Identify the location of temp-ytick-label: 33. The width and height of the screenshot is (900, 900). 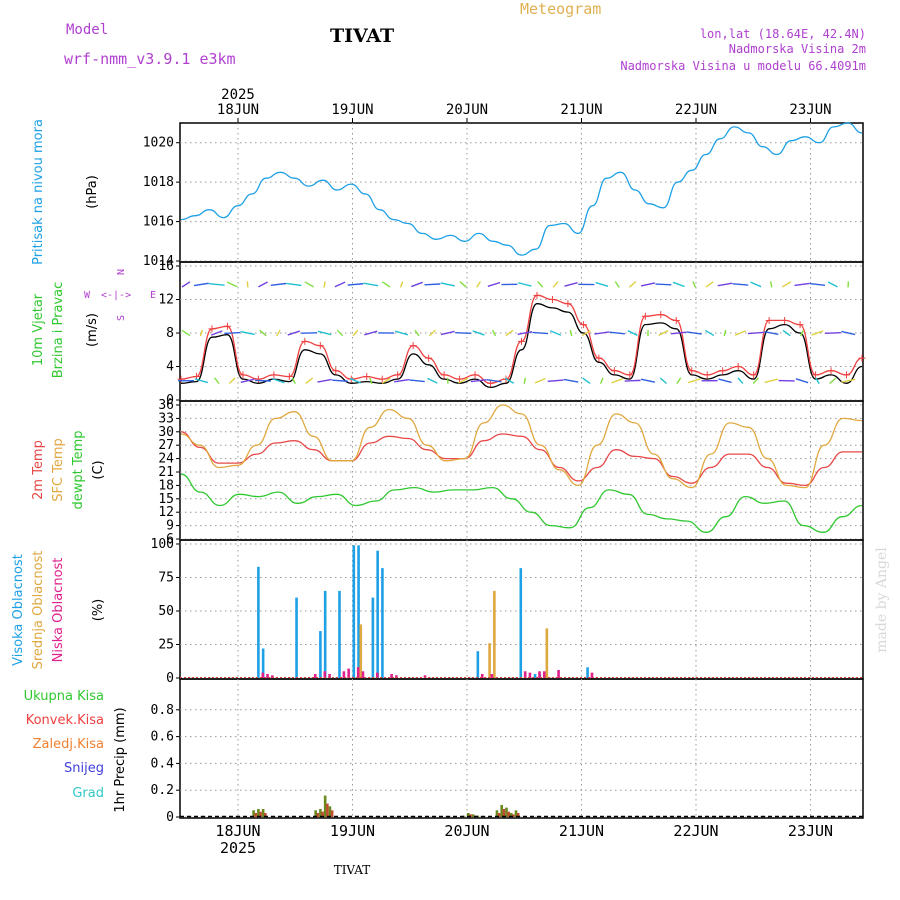
(166, 418).